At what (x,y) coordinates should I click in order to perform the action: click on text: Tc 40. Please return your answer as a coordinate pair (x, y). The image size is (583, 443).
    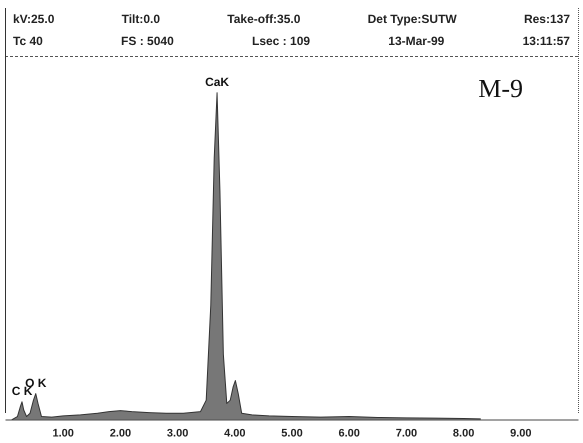
    Looking at the image, I should click on (28, 41).